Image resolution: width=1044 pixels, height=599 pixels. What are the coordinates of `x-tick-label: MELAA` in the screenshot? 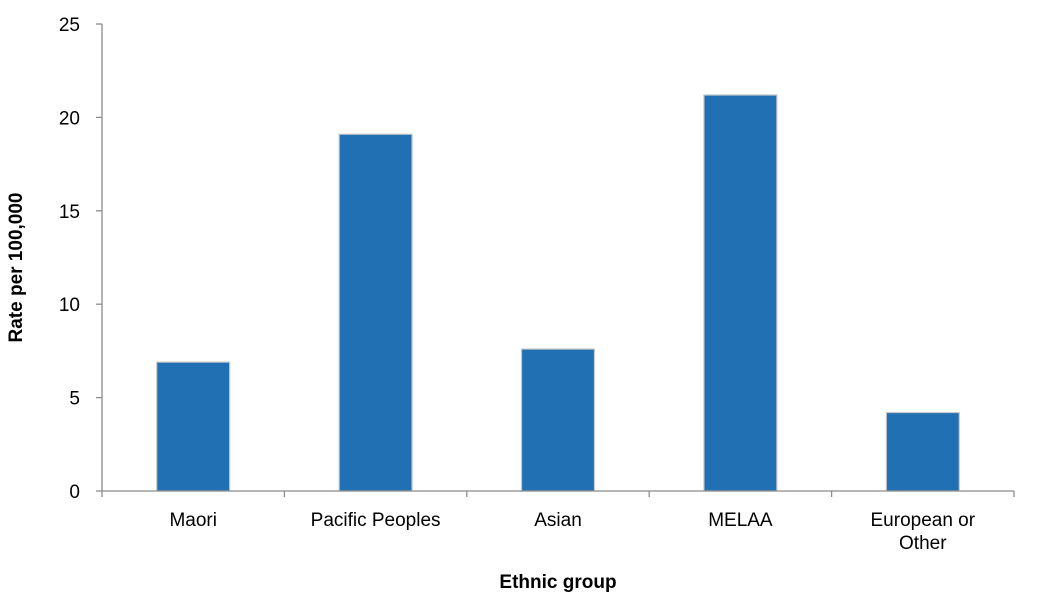 It's located at (740, 520).